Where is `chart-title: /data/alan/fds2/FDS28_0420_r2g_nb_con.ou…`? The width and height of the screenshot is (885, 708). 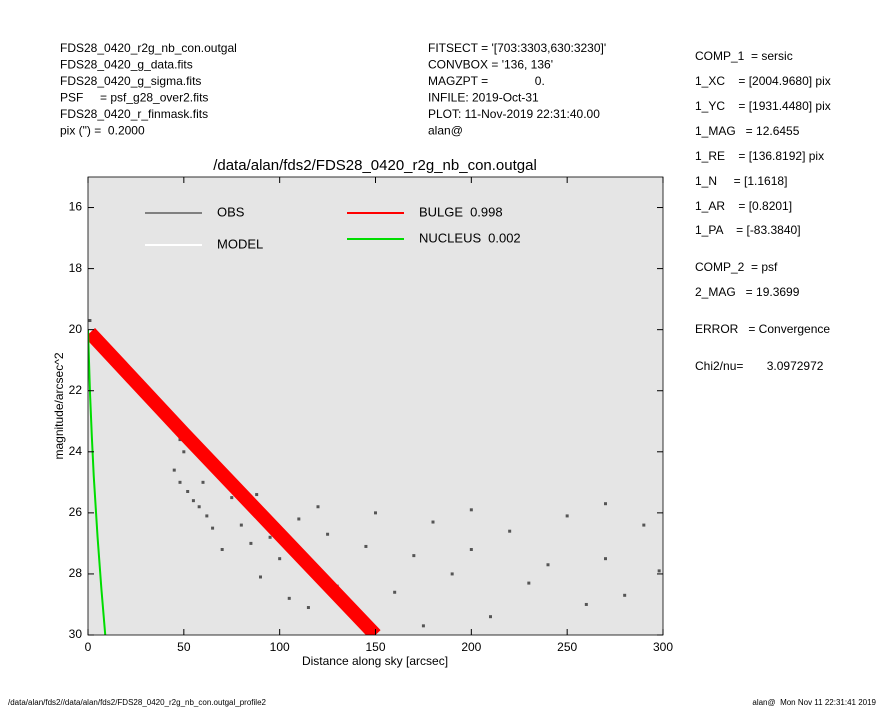 chart-title: /data/alan/fds2/FDS28_0420_r2g_nb_con.ou… is located at coordinates (375, 165).